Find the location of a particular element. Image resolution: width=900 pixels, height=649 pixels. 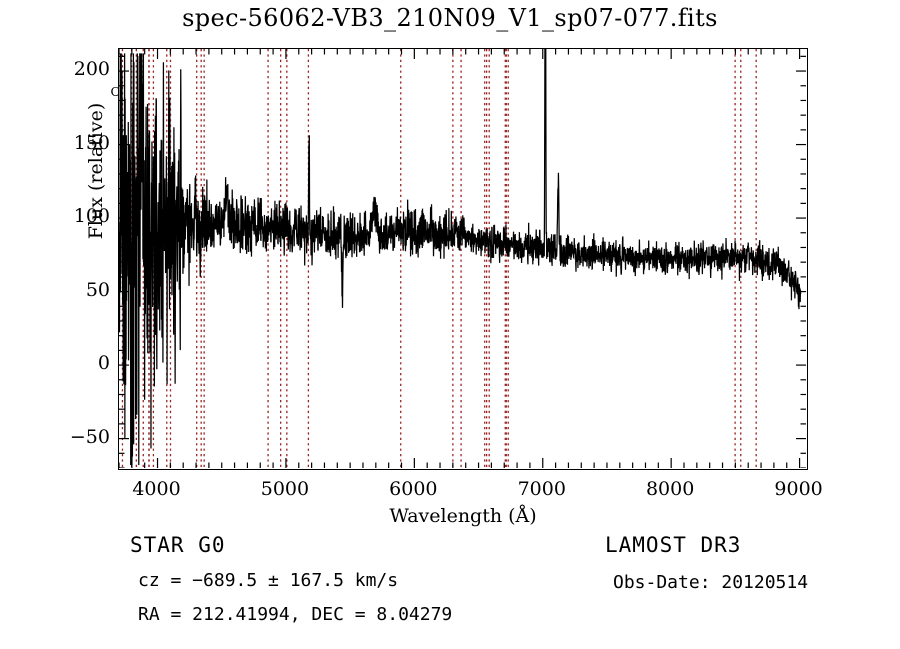

x-axis-label: Wavelength (Å) is located at coordinates (463, 516).